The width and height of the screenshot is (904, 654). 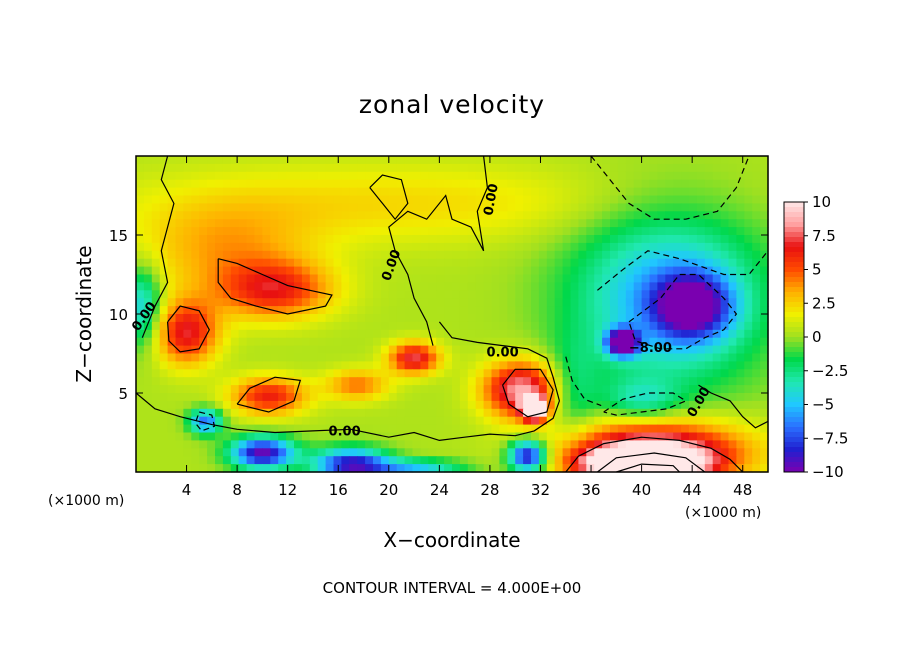 What do you see at coordinates (287, 490) in the screenshot?
I see `x-tick-label: 12` at bounding box center [287, 490].